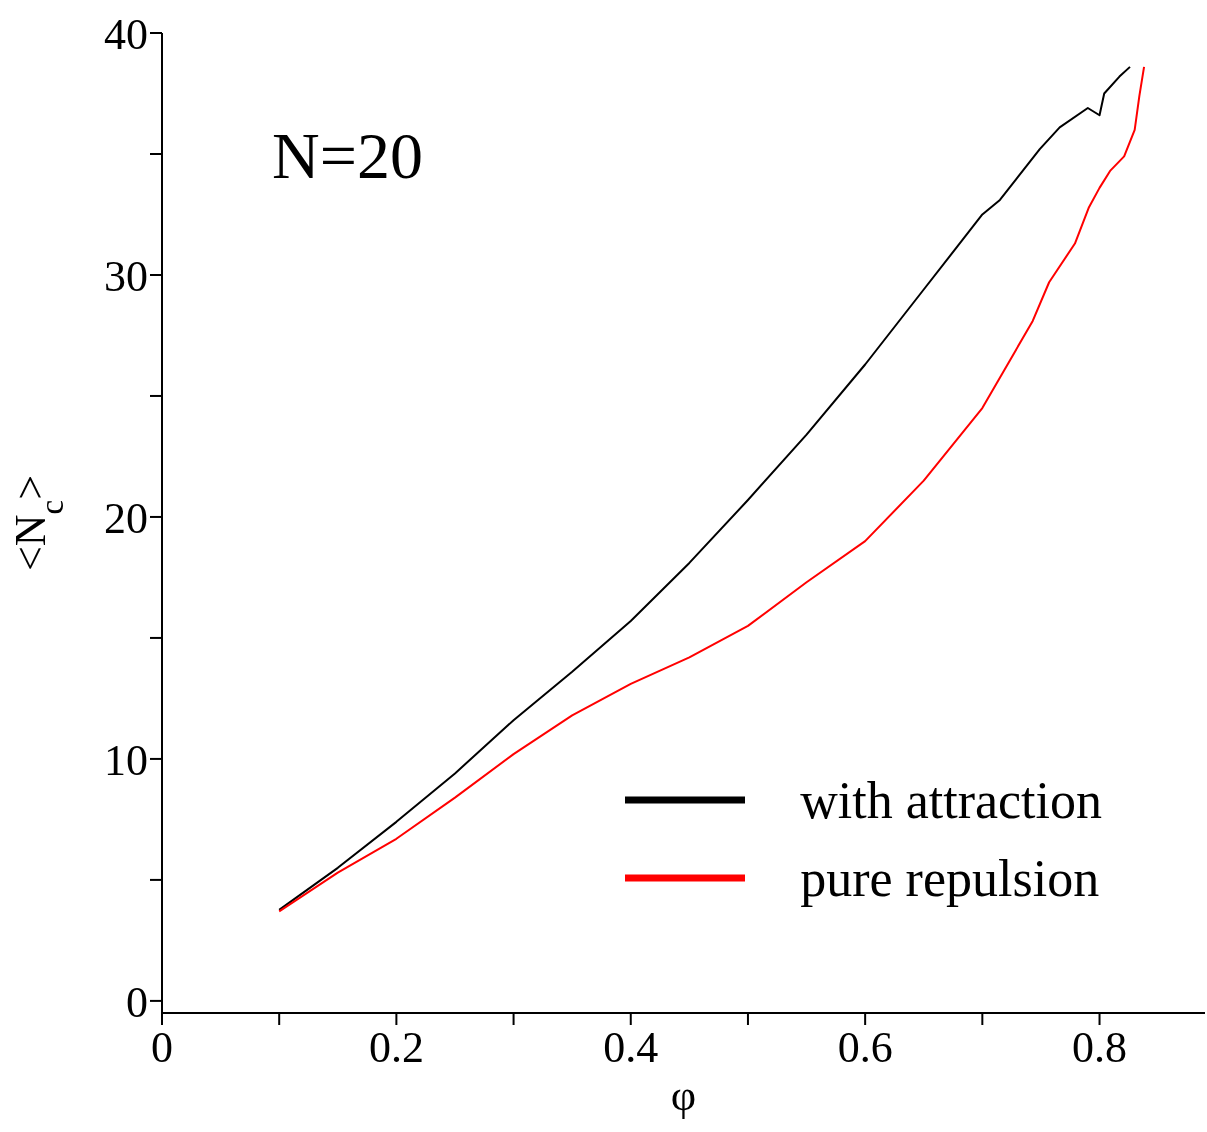  Describe the element at coordinates (137, 1002) in the screenshot. I see `y-tick-label: 0` at that location.